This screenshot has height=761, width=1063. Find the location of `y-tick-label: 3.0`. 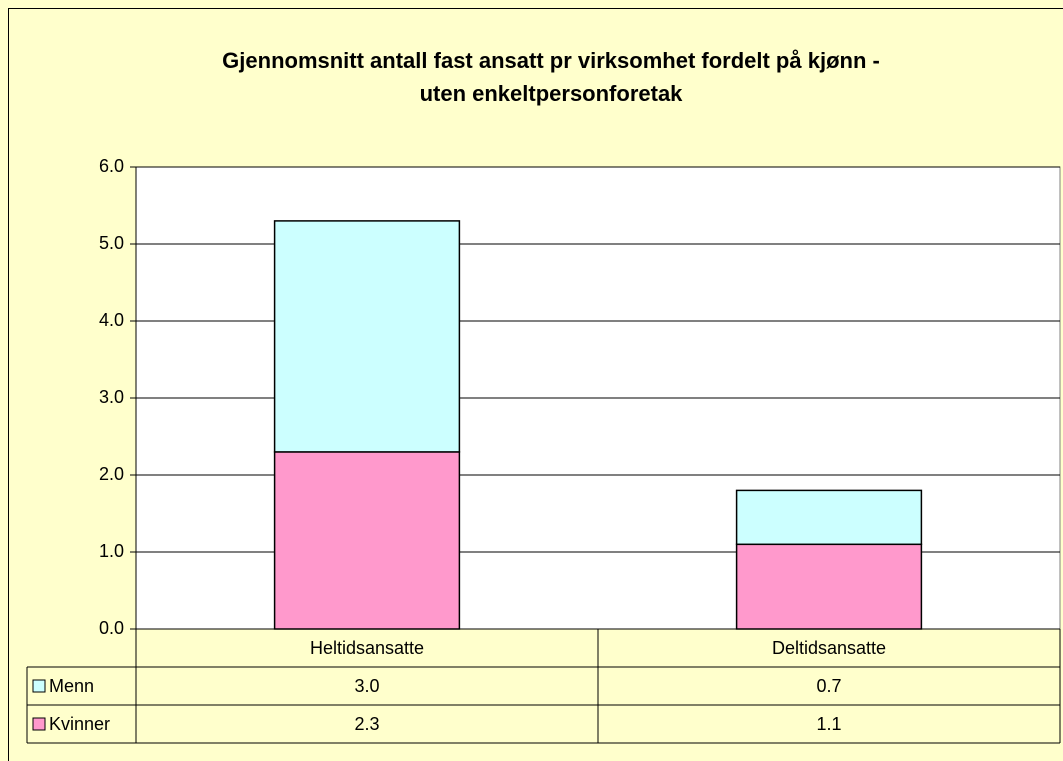

y-tick-label: 3.0 is located at coordinates (111, 397).